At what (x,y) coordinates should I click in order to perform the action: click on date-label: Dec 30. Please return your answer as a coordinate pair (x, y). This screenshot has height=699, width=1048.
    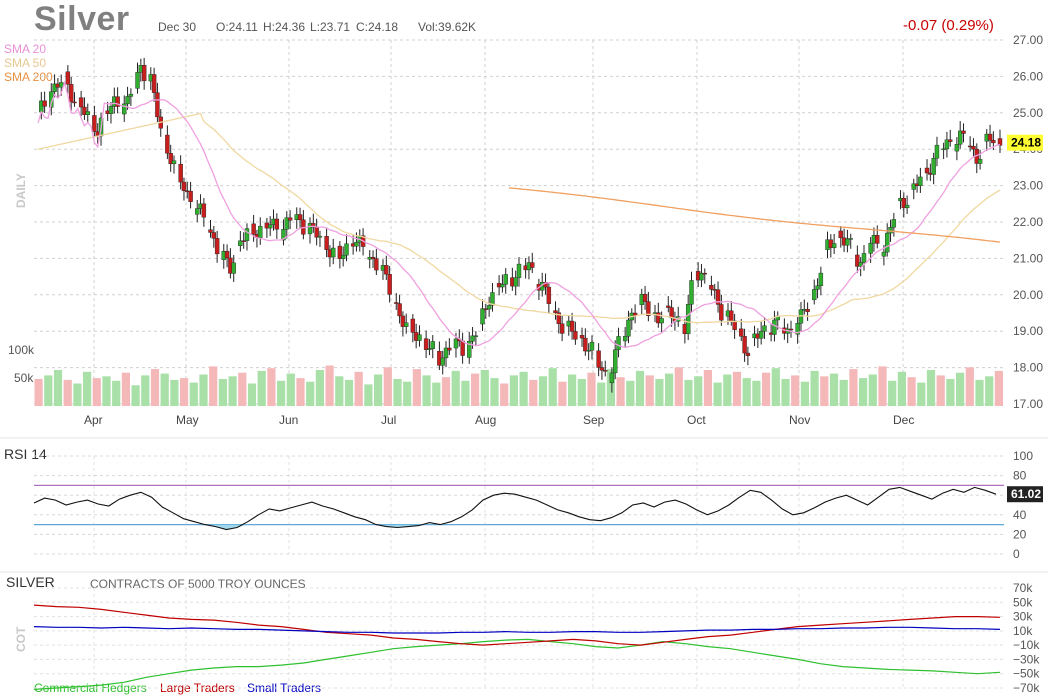
    Looking at the image, I should click on (177, 27).